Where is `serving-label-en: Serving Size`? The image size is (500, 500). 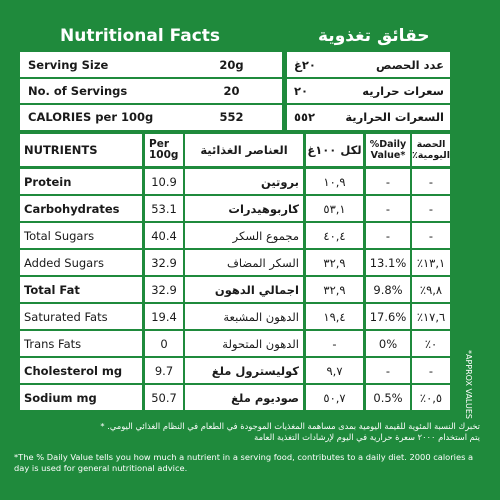
serving-label-en: Serving Size is located at coordinates (68, 64).